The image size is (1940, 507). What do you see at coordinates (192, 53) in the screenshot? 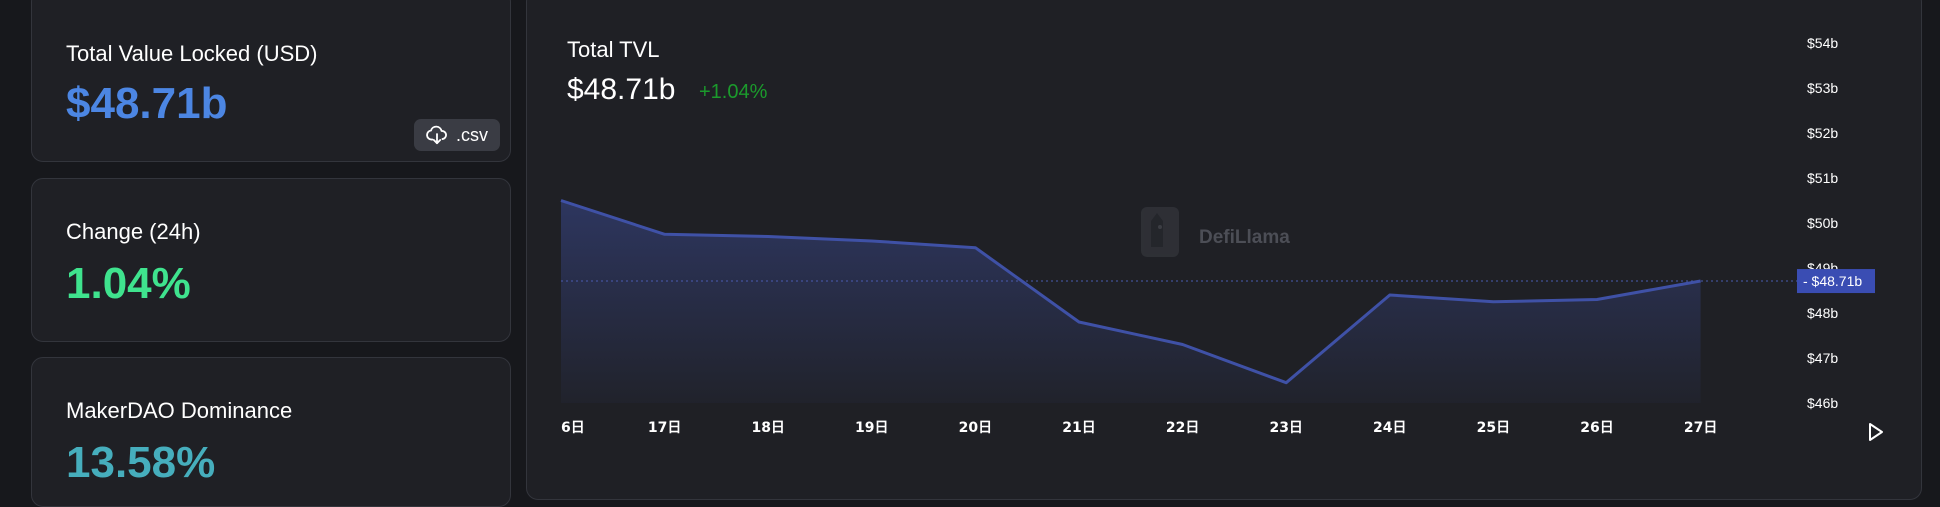
I see `tvl-label: Total Value Locked (USD)` at bounding box center [192, 53].